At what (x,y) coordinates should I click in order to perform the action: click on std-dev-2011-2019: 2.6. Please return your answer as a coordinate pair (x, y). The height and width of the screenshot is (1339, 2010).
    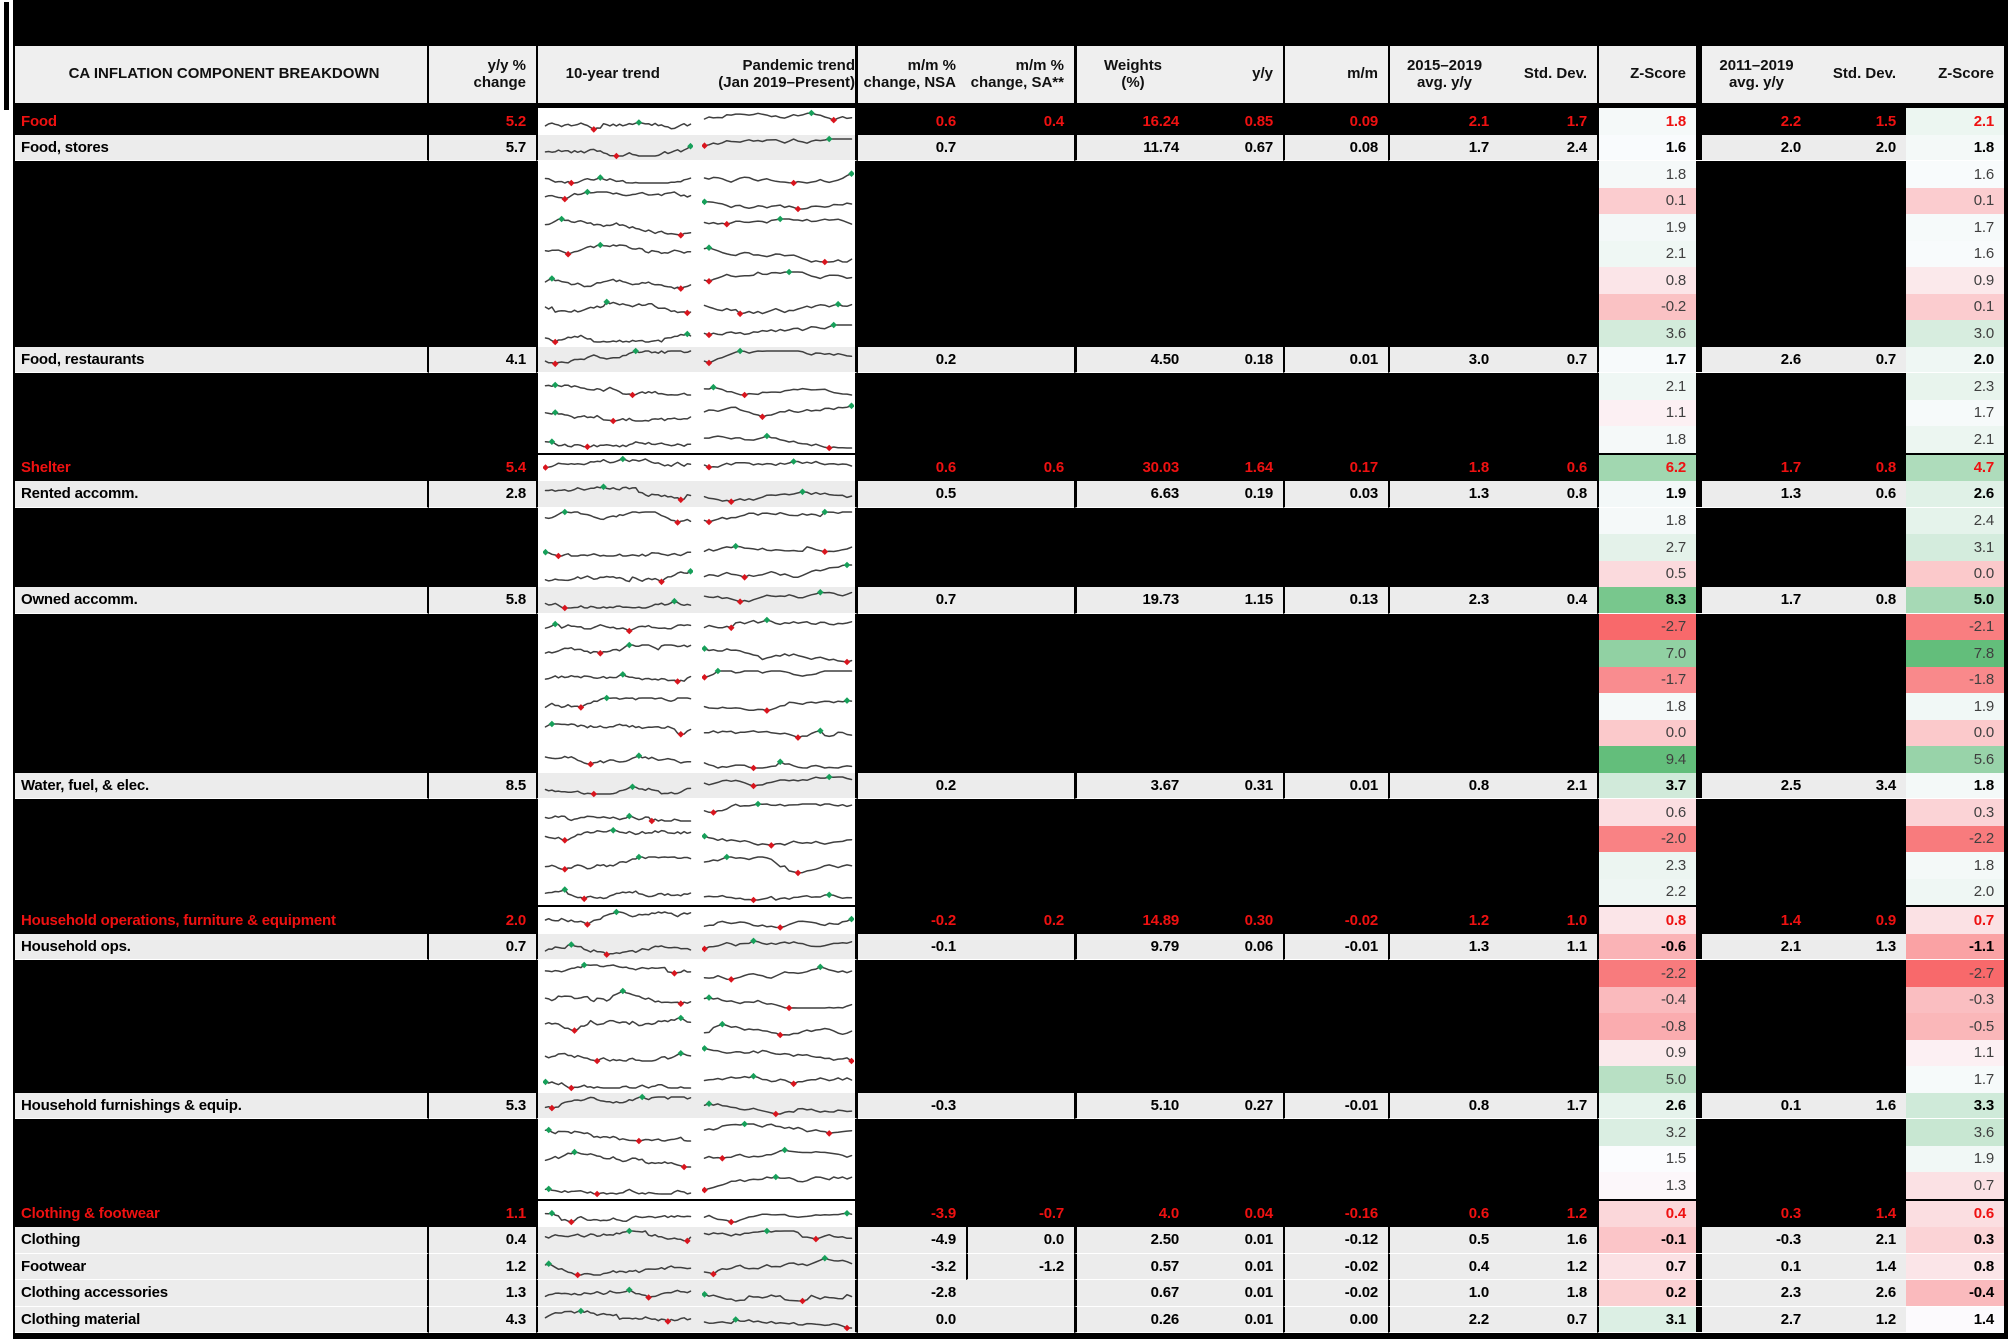
    Looking at the image, I should click on (1858, 1293).